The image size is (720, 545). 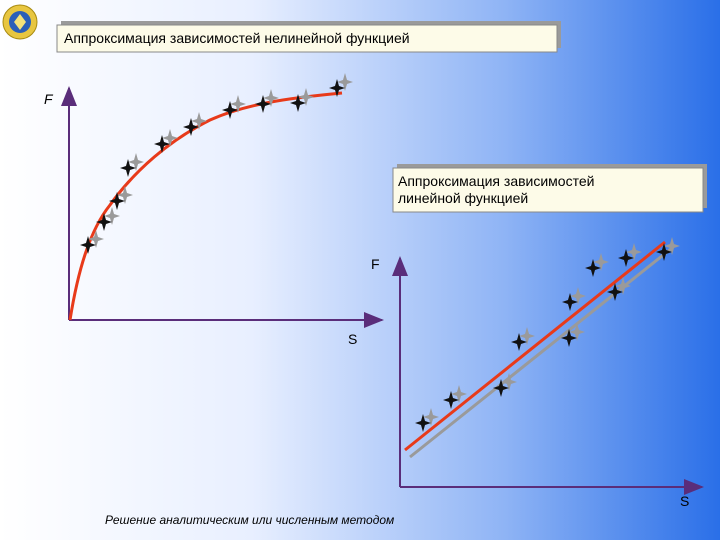 What do you see at coordinates (463, 198) in the screenshot?
I see `right-title-line: линейной функцией` at bounding box center [463, 198].